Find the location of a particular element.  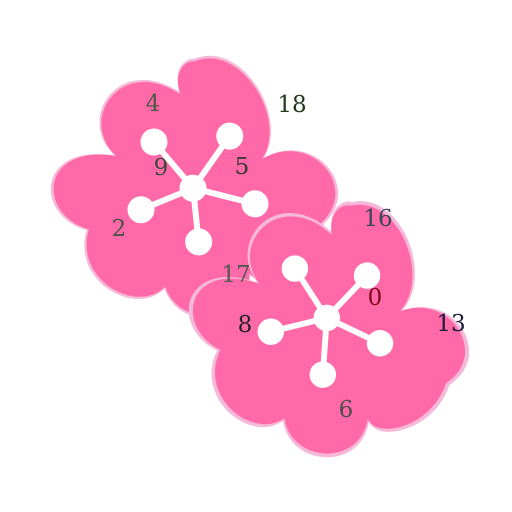

number-label: 4 is located at coordinates (153, 104).